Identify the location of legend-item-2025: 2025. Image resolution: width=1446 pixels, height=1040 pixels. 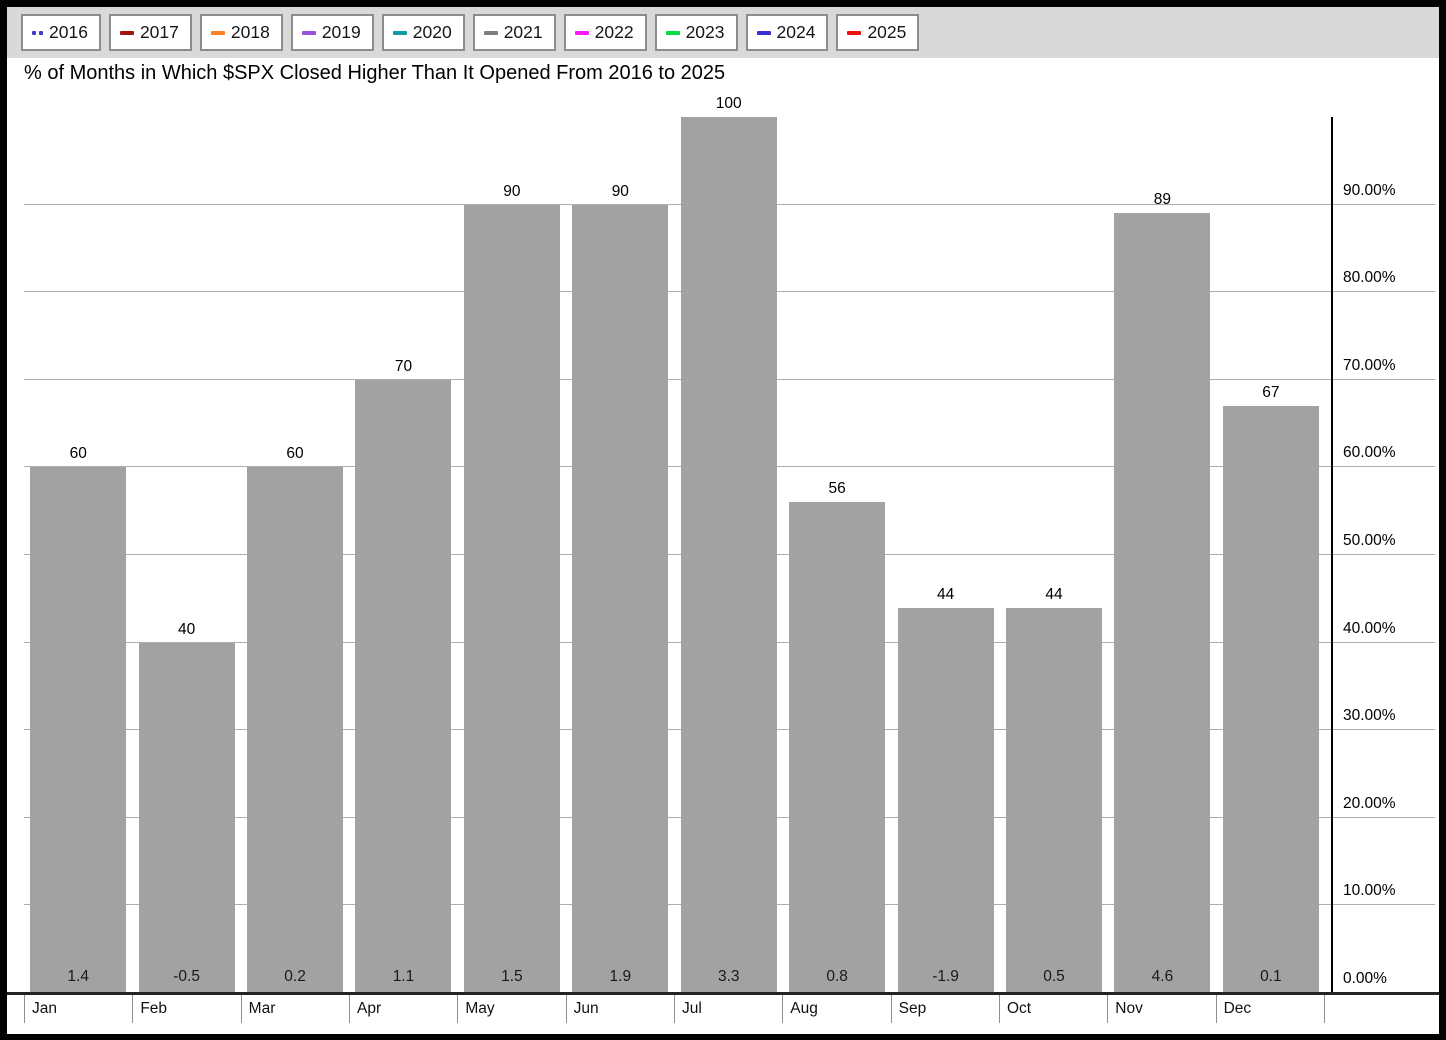
(878, 32).